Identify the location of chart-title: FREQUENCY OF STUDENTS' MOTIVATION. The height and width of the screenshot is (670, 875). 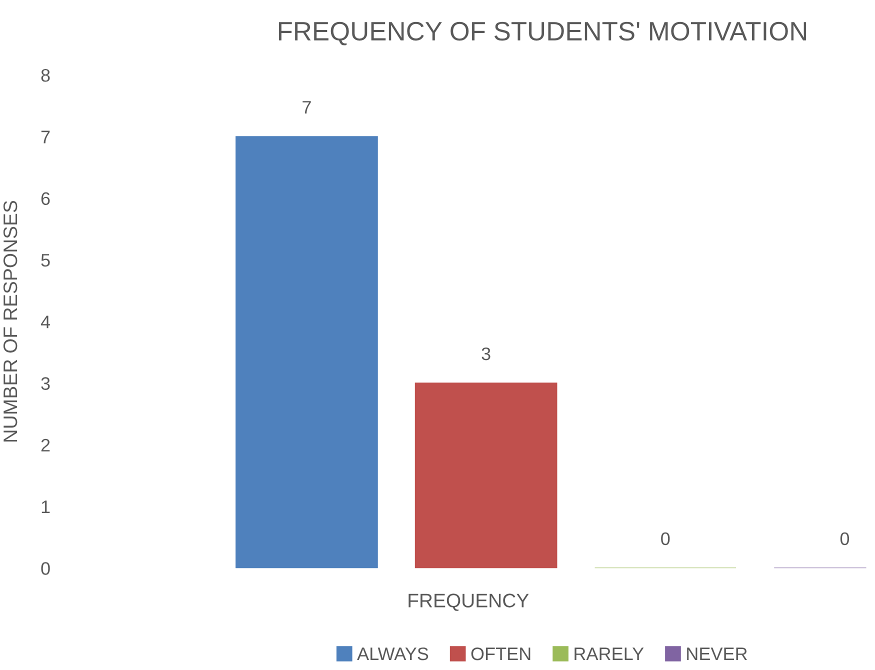
(542, 34).